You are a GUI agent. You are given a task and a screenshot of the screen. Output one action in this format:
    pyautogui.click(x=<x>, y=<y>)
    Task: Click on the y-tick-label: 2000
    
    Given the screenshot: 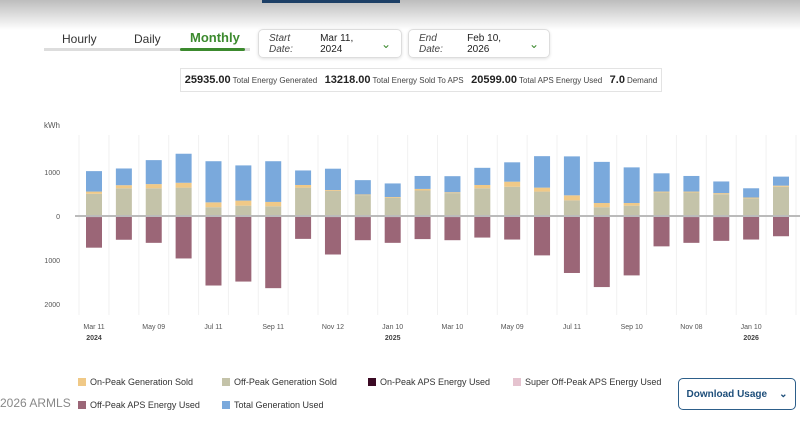 What is the action you would take?
    pyautogui.click(x=52, y=305)
    